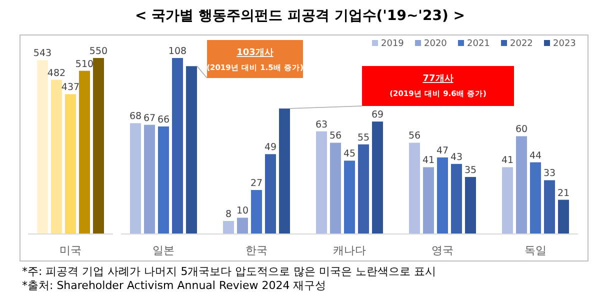 This screenshot has height=295, width=600. What do you see at coordinates (242, 211) in the screenshot?
I see `data-label: 10` at bounding box center [242, 211].